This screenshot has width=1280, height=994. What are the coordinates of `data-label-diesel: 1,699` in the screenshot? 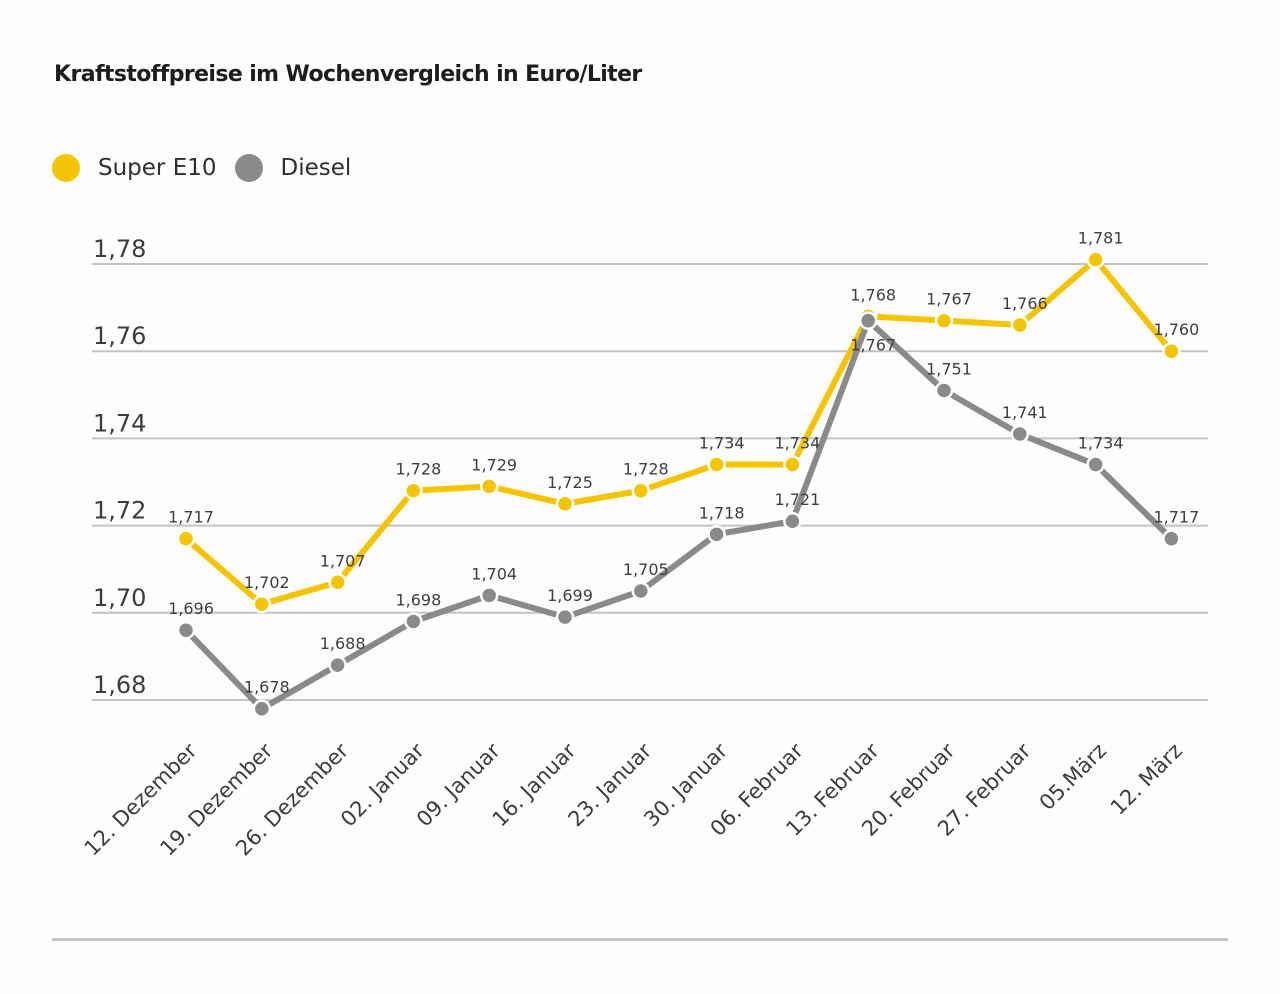 It's located at (570, 595).